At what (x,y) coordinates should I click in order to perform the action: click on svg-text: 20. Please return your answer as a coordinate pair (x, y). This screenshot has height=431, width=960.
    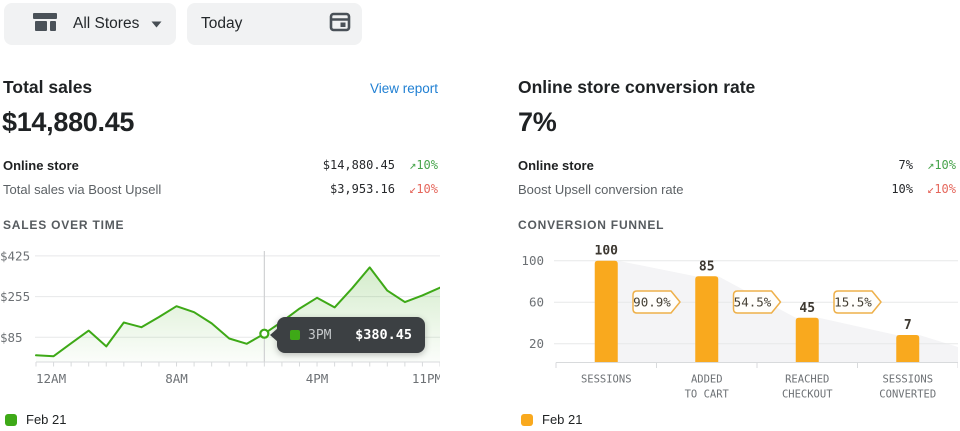
    Looking at the image, I should click on (536, 343).